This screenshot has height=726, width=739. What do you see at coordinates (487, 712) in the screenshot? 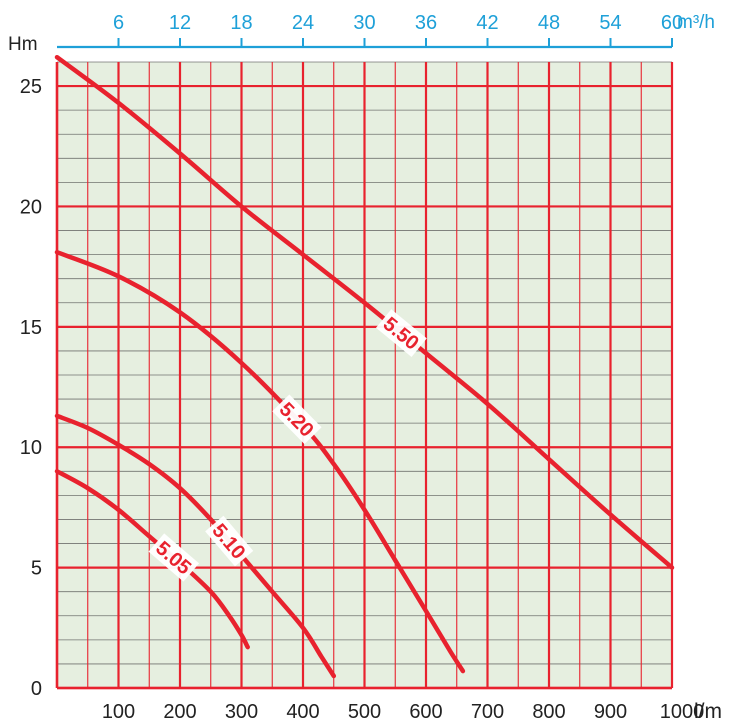
I see `x-tick-label: 700` at bounding box center [487, 712].